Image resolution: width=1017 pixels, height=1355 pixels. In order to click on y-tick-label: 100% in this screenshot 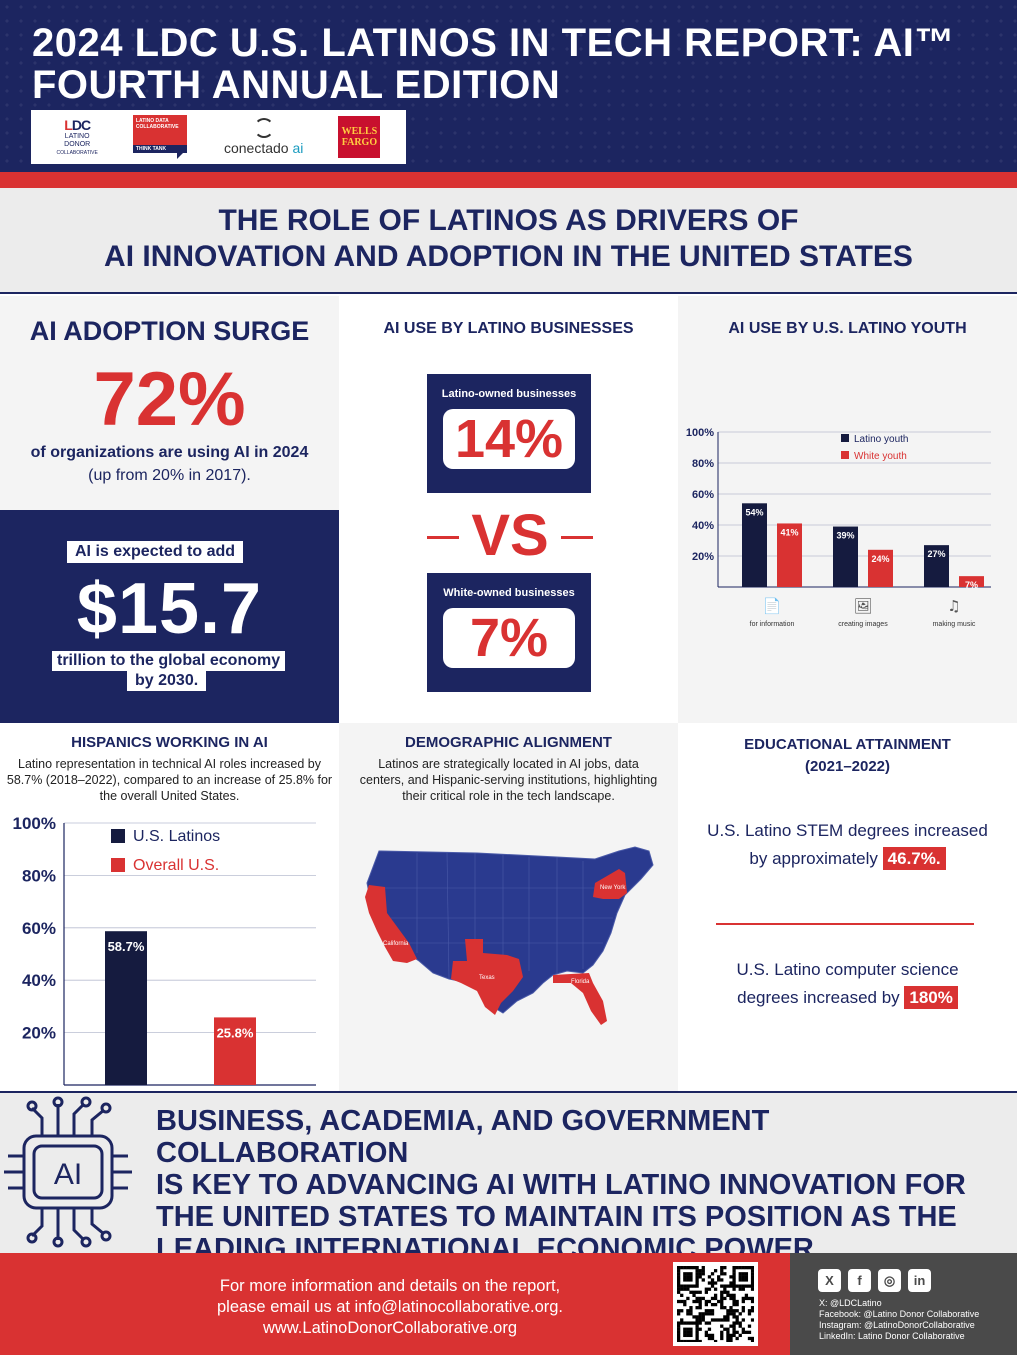, I will do `click(34, 823)`.